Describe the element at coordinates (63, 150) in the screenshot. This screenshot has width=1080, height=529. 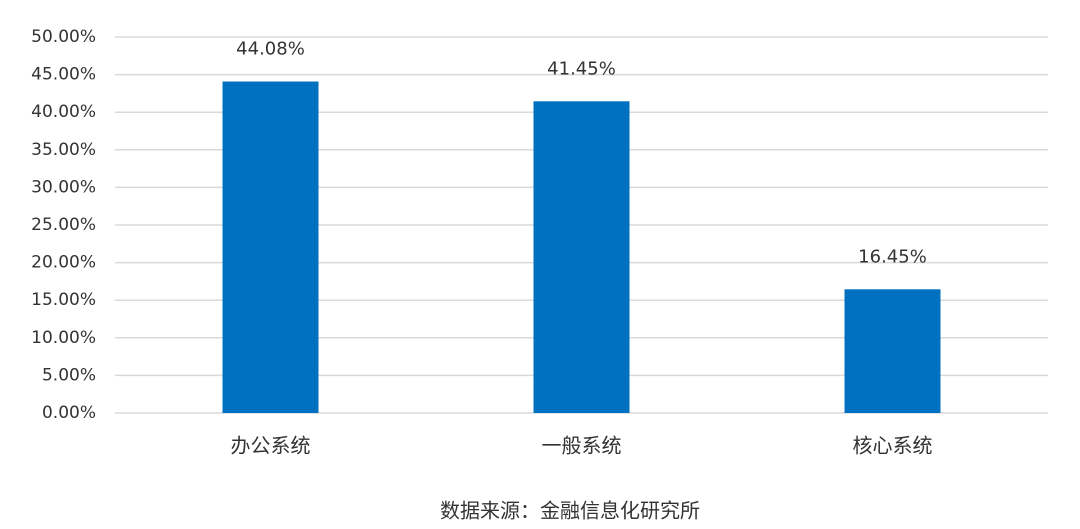
I see `y-tick-label: 35.00%` at that location.